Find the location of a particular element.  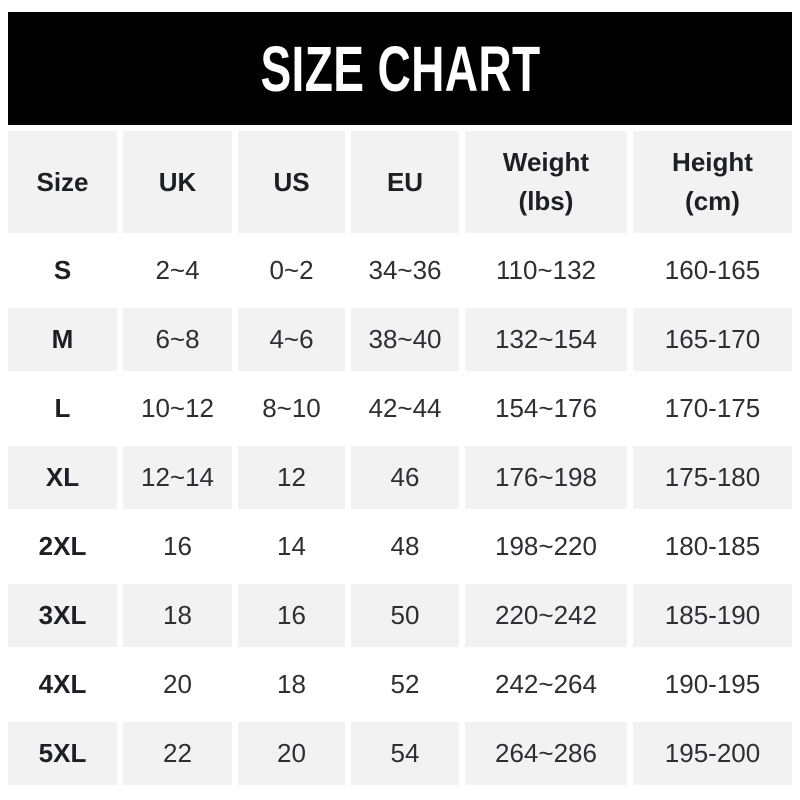

header-cell-weight: Weight (lbs) is located at coordinates (546, 182).